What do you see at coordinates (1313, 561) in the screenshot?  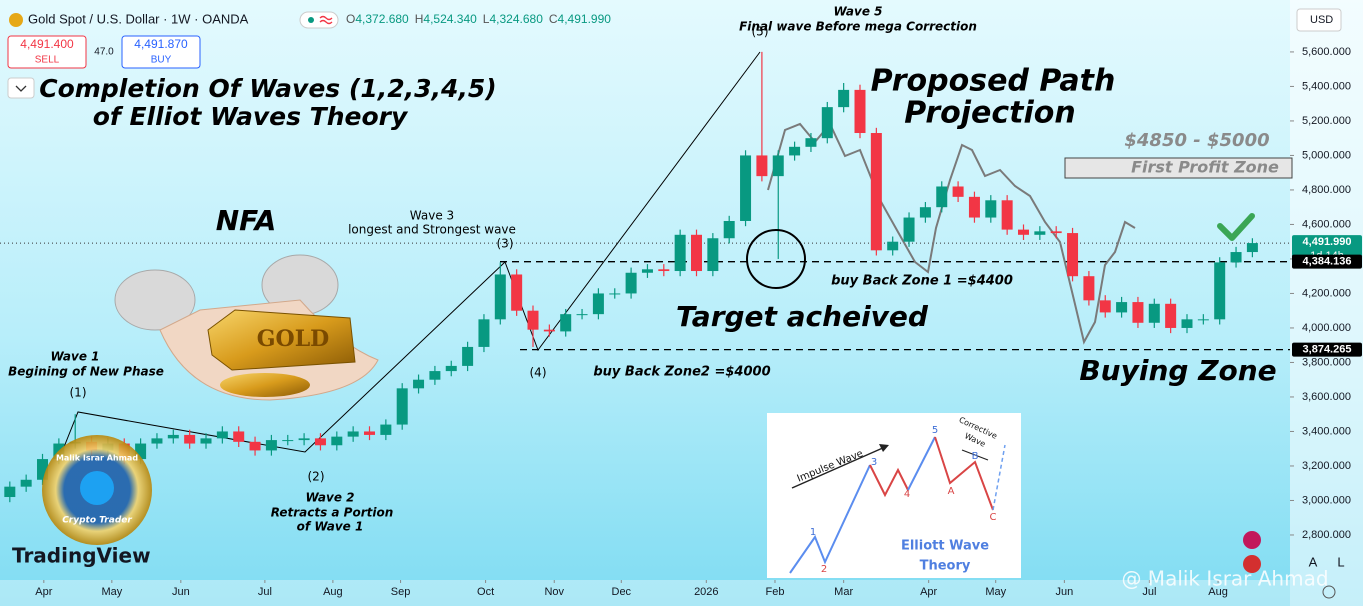 I see `auto-scale-button: A` at bounding box center [1313, 561].